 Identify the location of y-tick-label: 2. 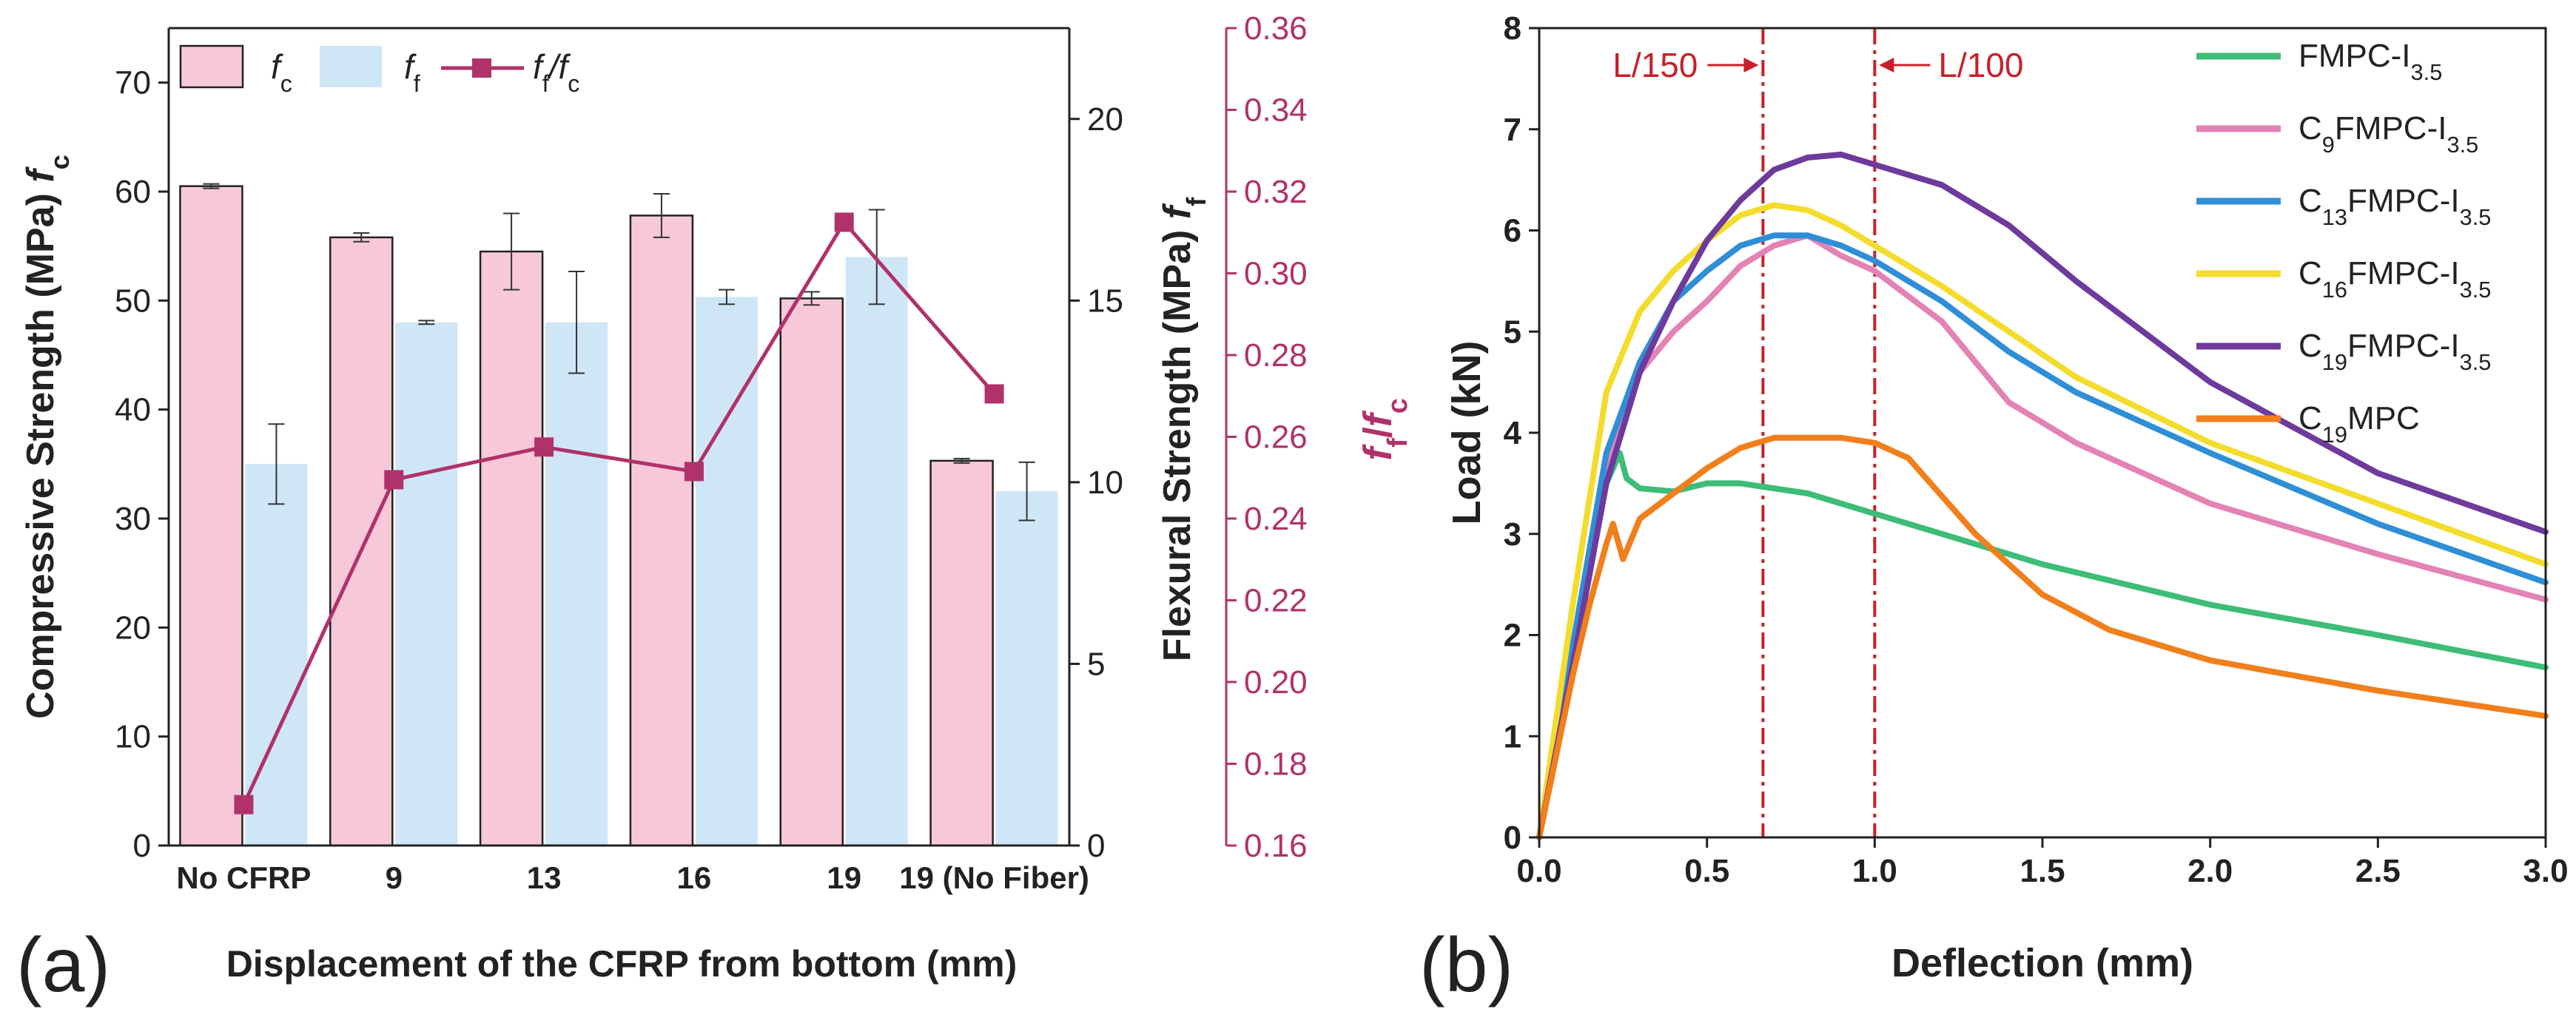
(1512, 636).